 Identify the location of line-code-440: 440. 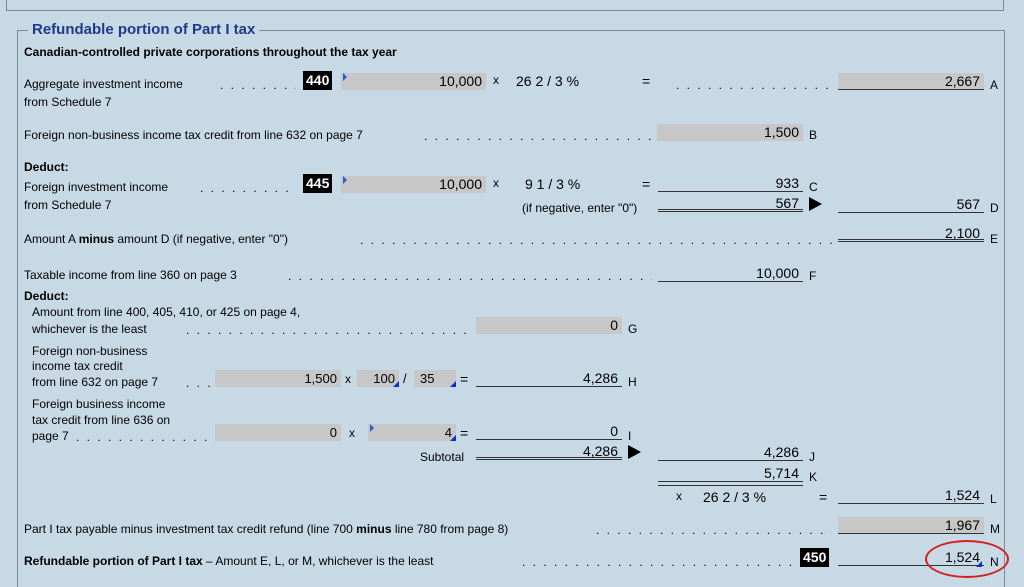
(318, 80).